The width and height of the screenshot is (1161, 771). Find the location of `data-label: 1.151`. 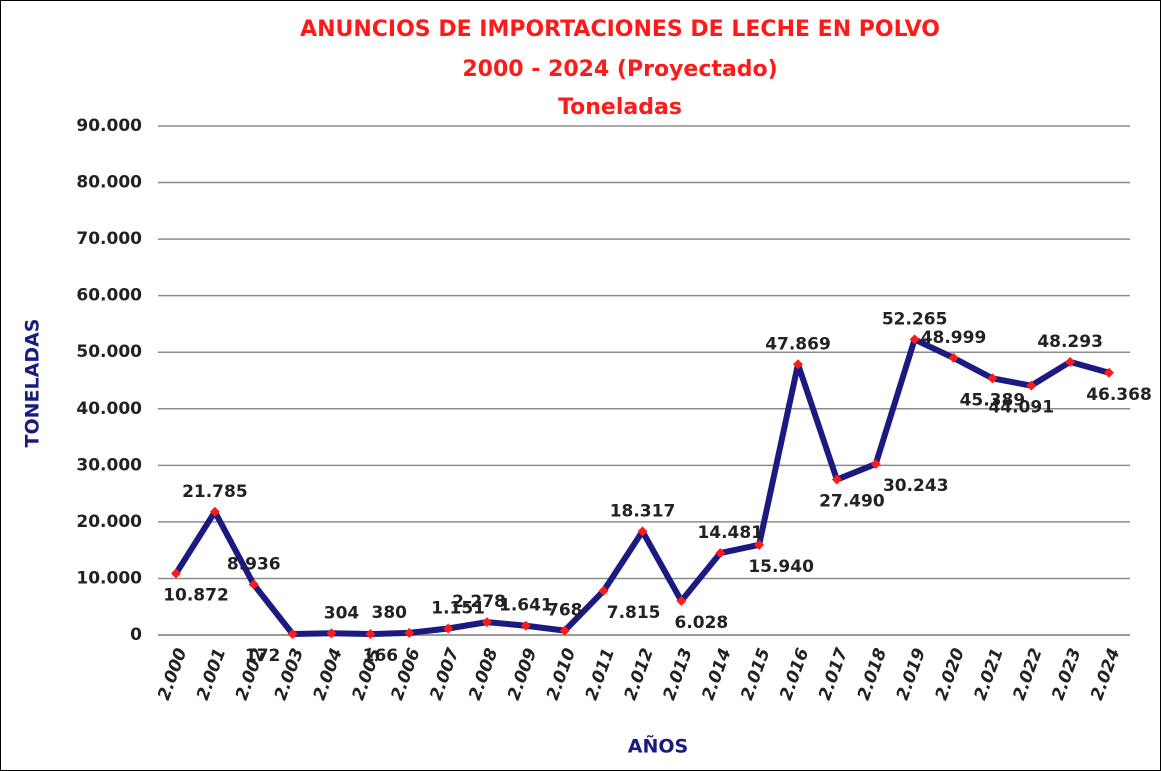

data-label: 1.151 is located at coordinates (458, 608).